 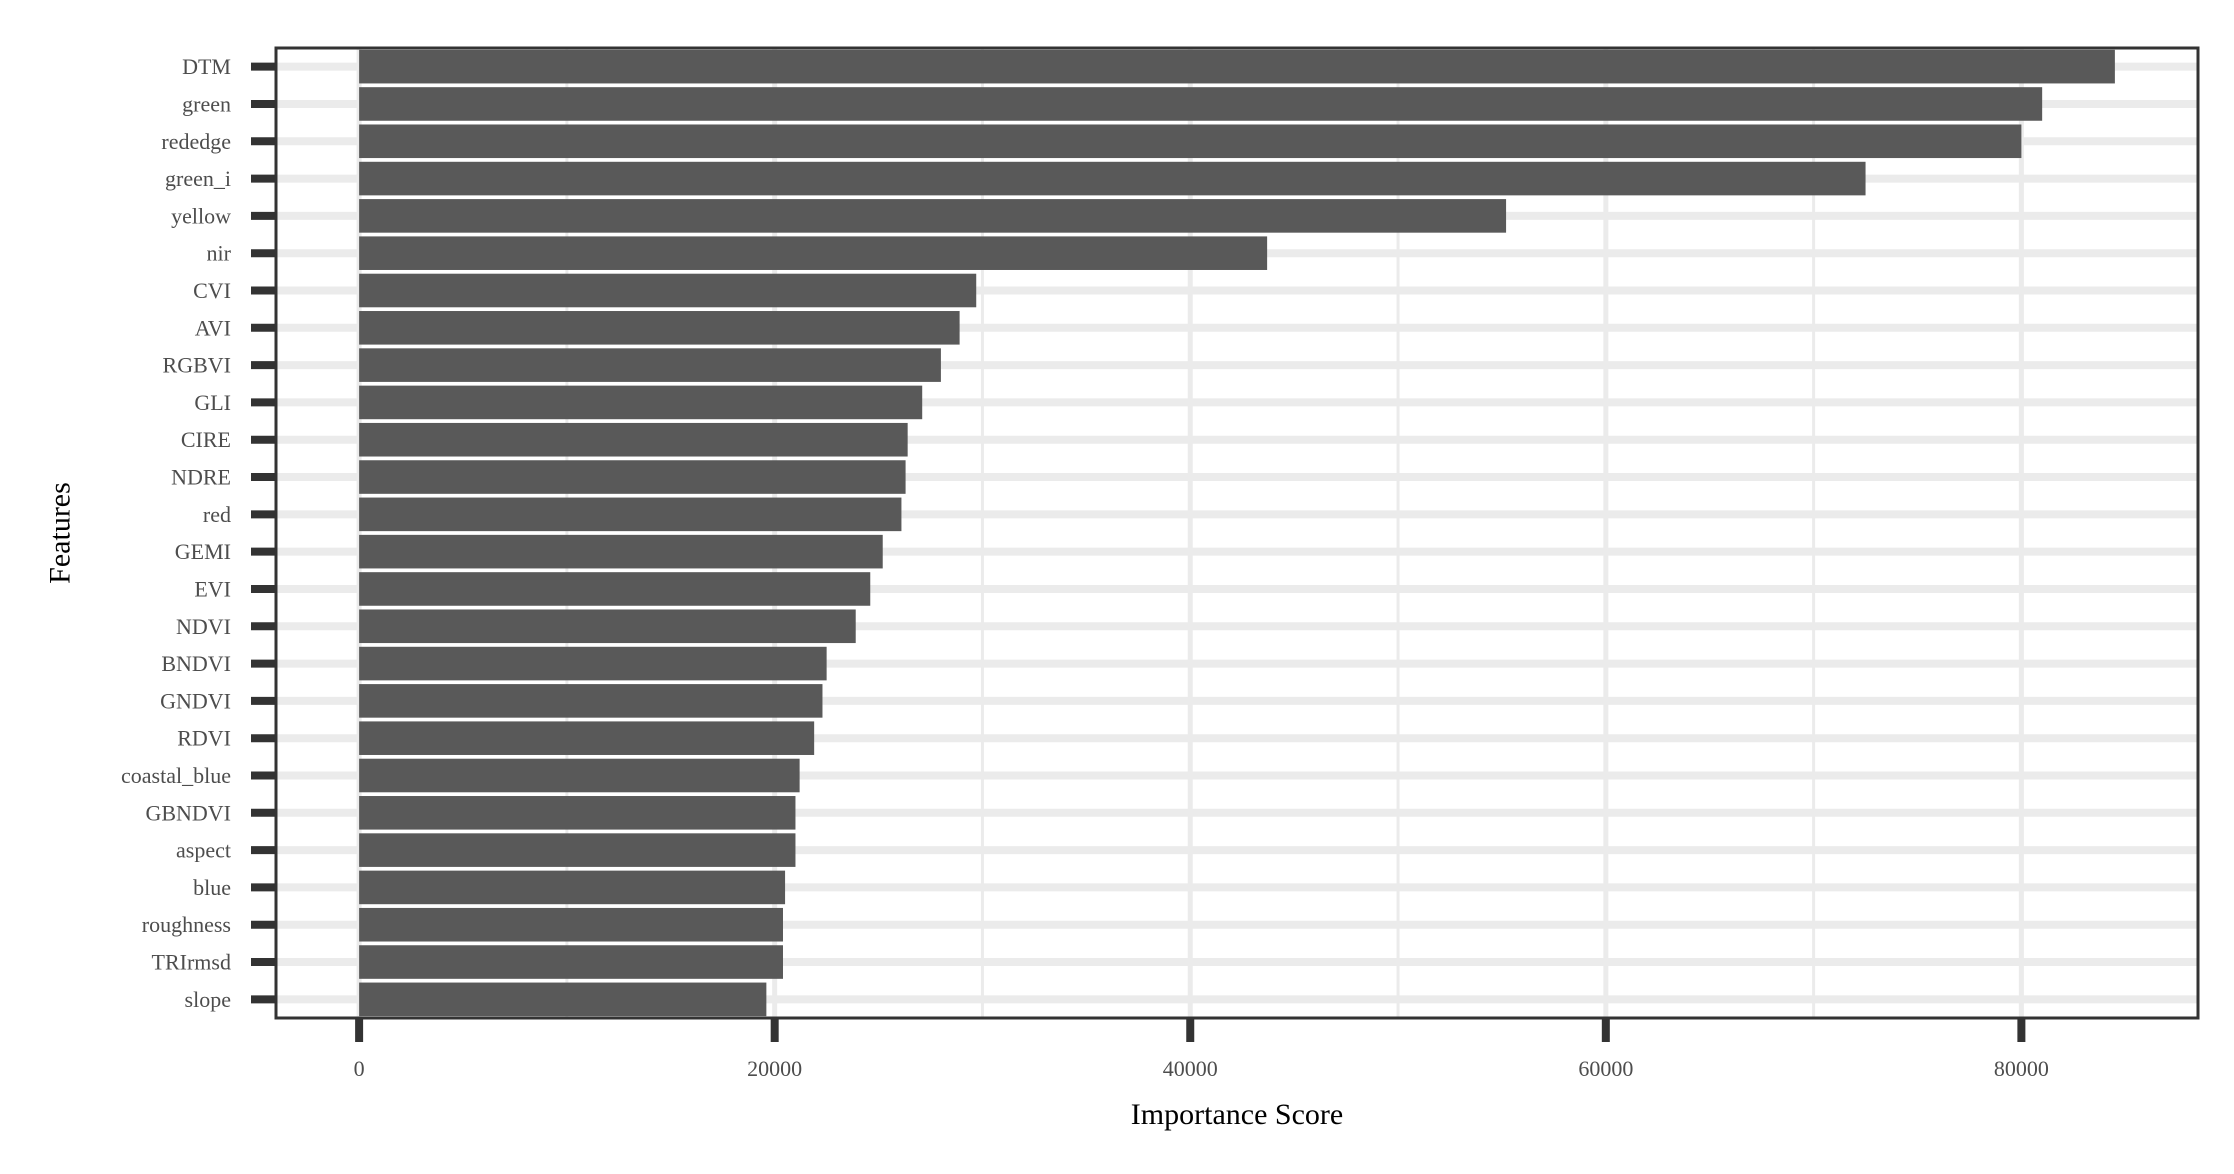 I want to click on y-tick-label: TRIrmsd, so click(x=191, y=962).